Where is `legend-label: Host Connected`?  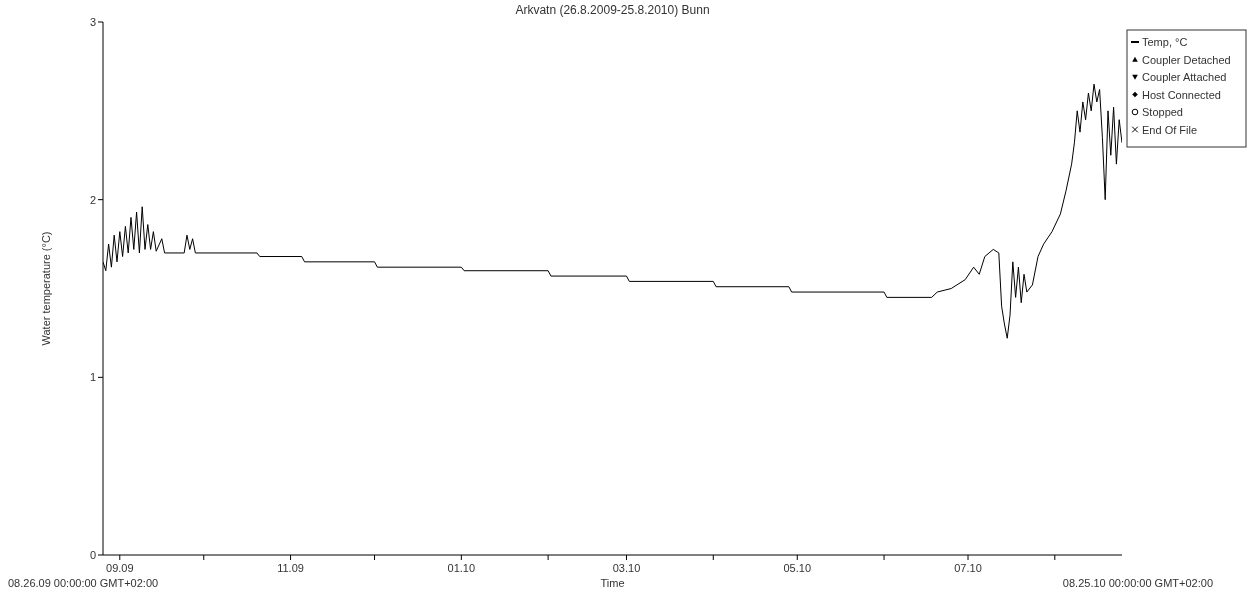 legend-label: Host Connected is located at coordinates (1181, 94).